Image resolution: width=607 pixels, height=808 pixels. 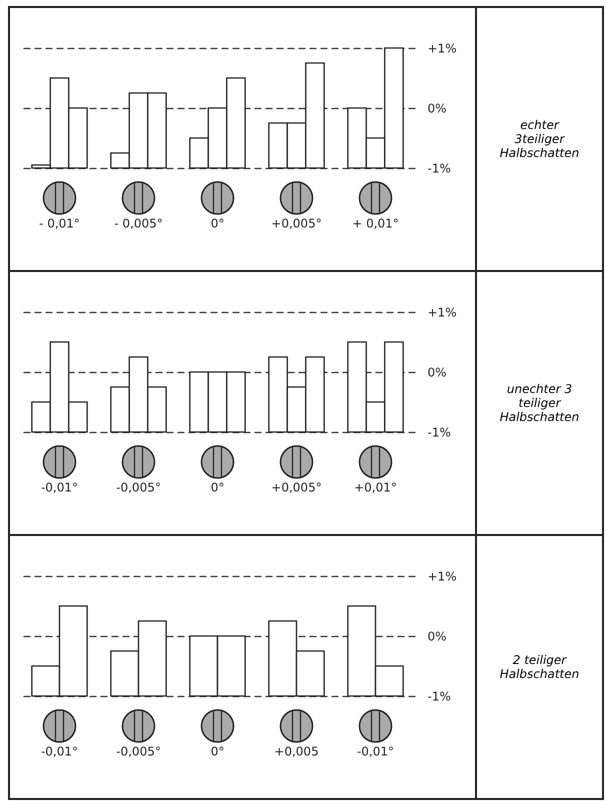 I want to click on x-tick-label: + 0,01°, so click(x=375, y=223).